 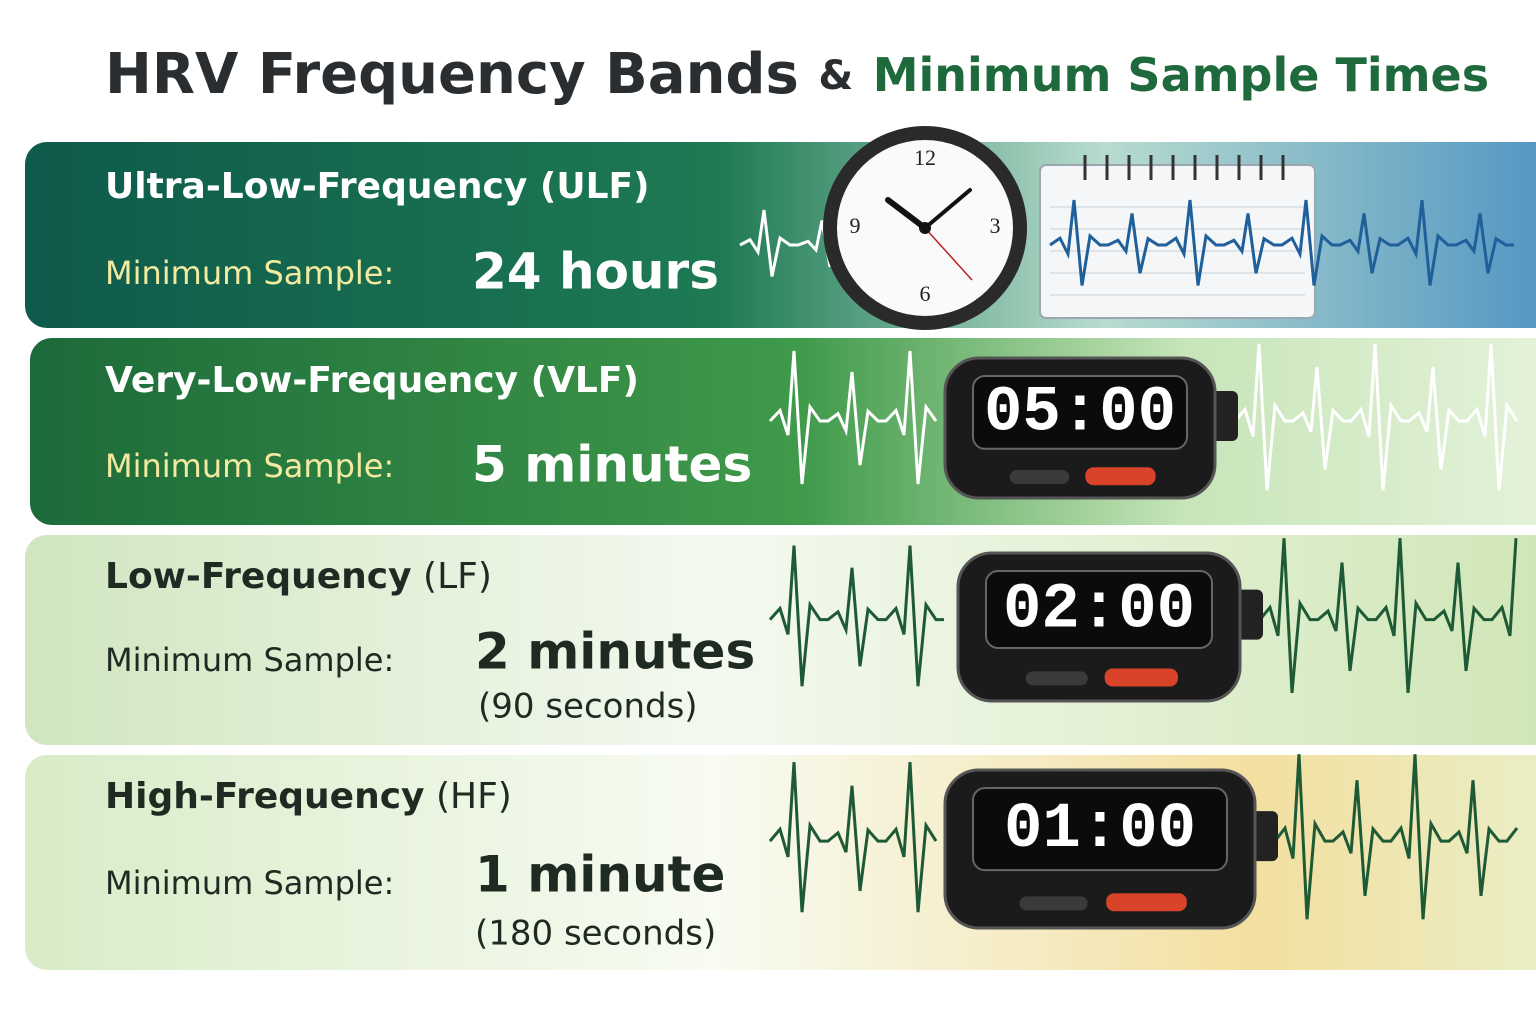 I want to click on name: Ultra-Low-Frequency, so click(x=316, y=186).